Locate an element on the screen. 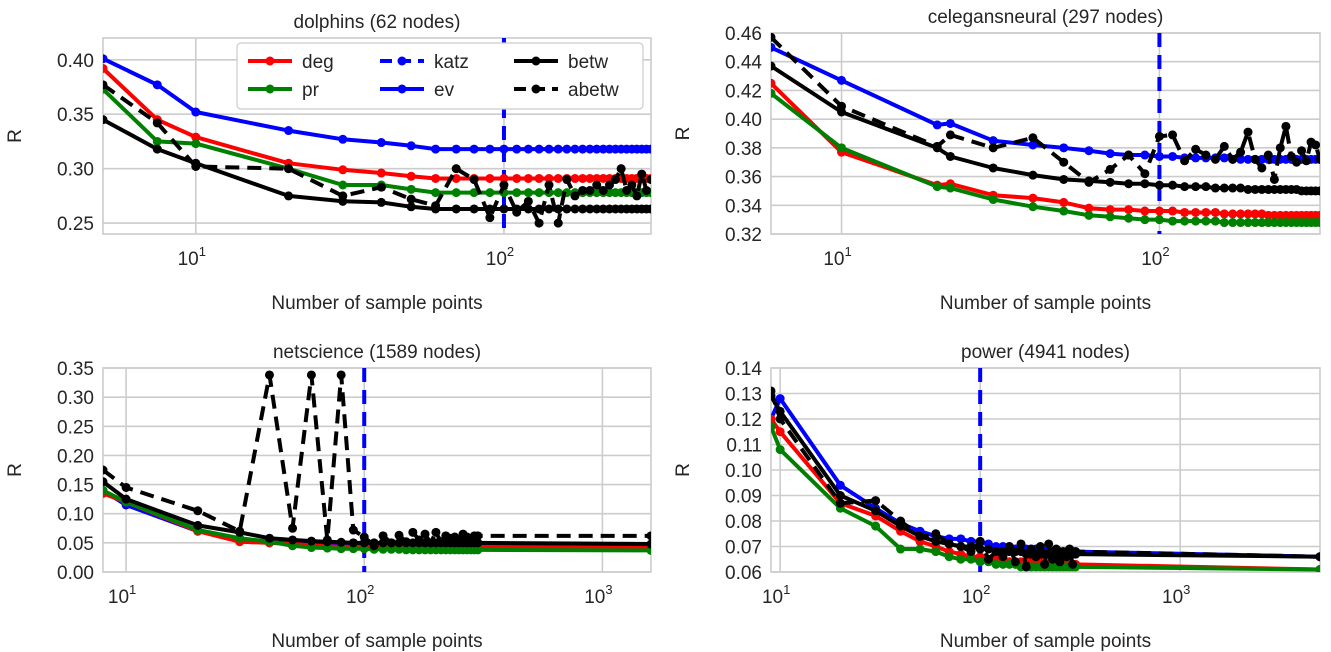 This screenshot has width=1331, height=652. legend-label-abetw: abetw is located at coordinates (593, 90).